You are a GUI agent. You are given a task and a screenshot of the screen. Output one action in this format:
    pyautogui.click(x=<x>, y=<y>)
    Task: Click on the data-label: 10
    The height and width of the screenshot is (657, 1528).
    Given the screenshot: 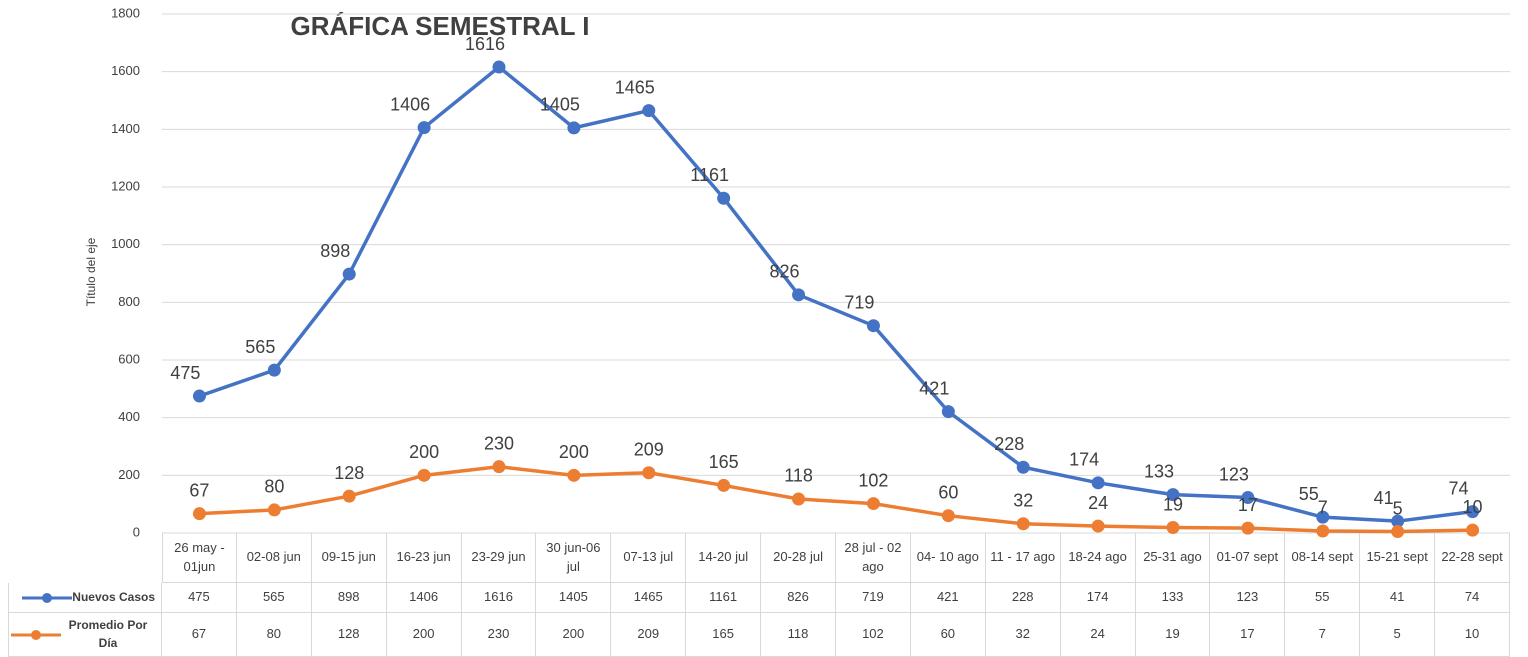 What is the action you would take?
    pyautogui.click(x=1473, y=507)
    